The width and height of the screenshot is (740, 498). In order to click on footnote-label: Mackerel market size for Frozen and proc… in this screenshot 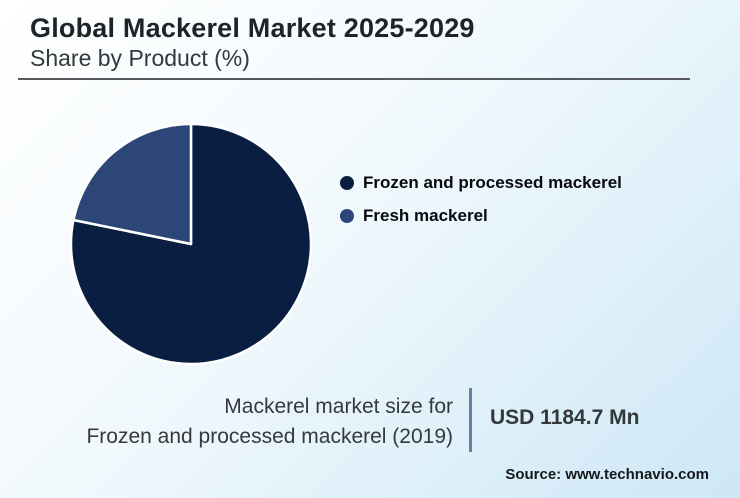, I will do `click(226, 422)`.